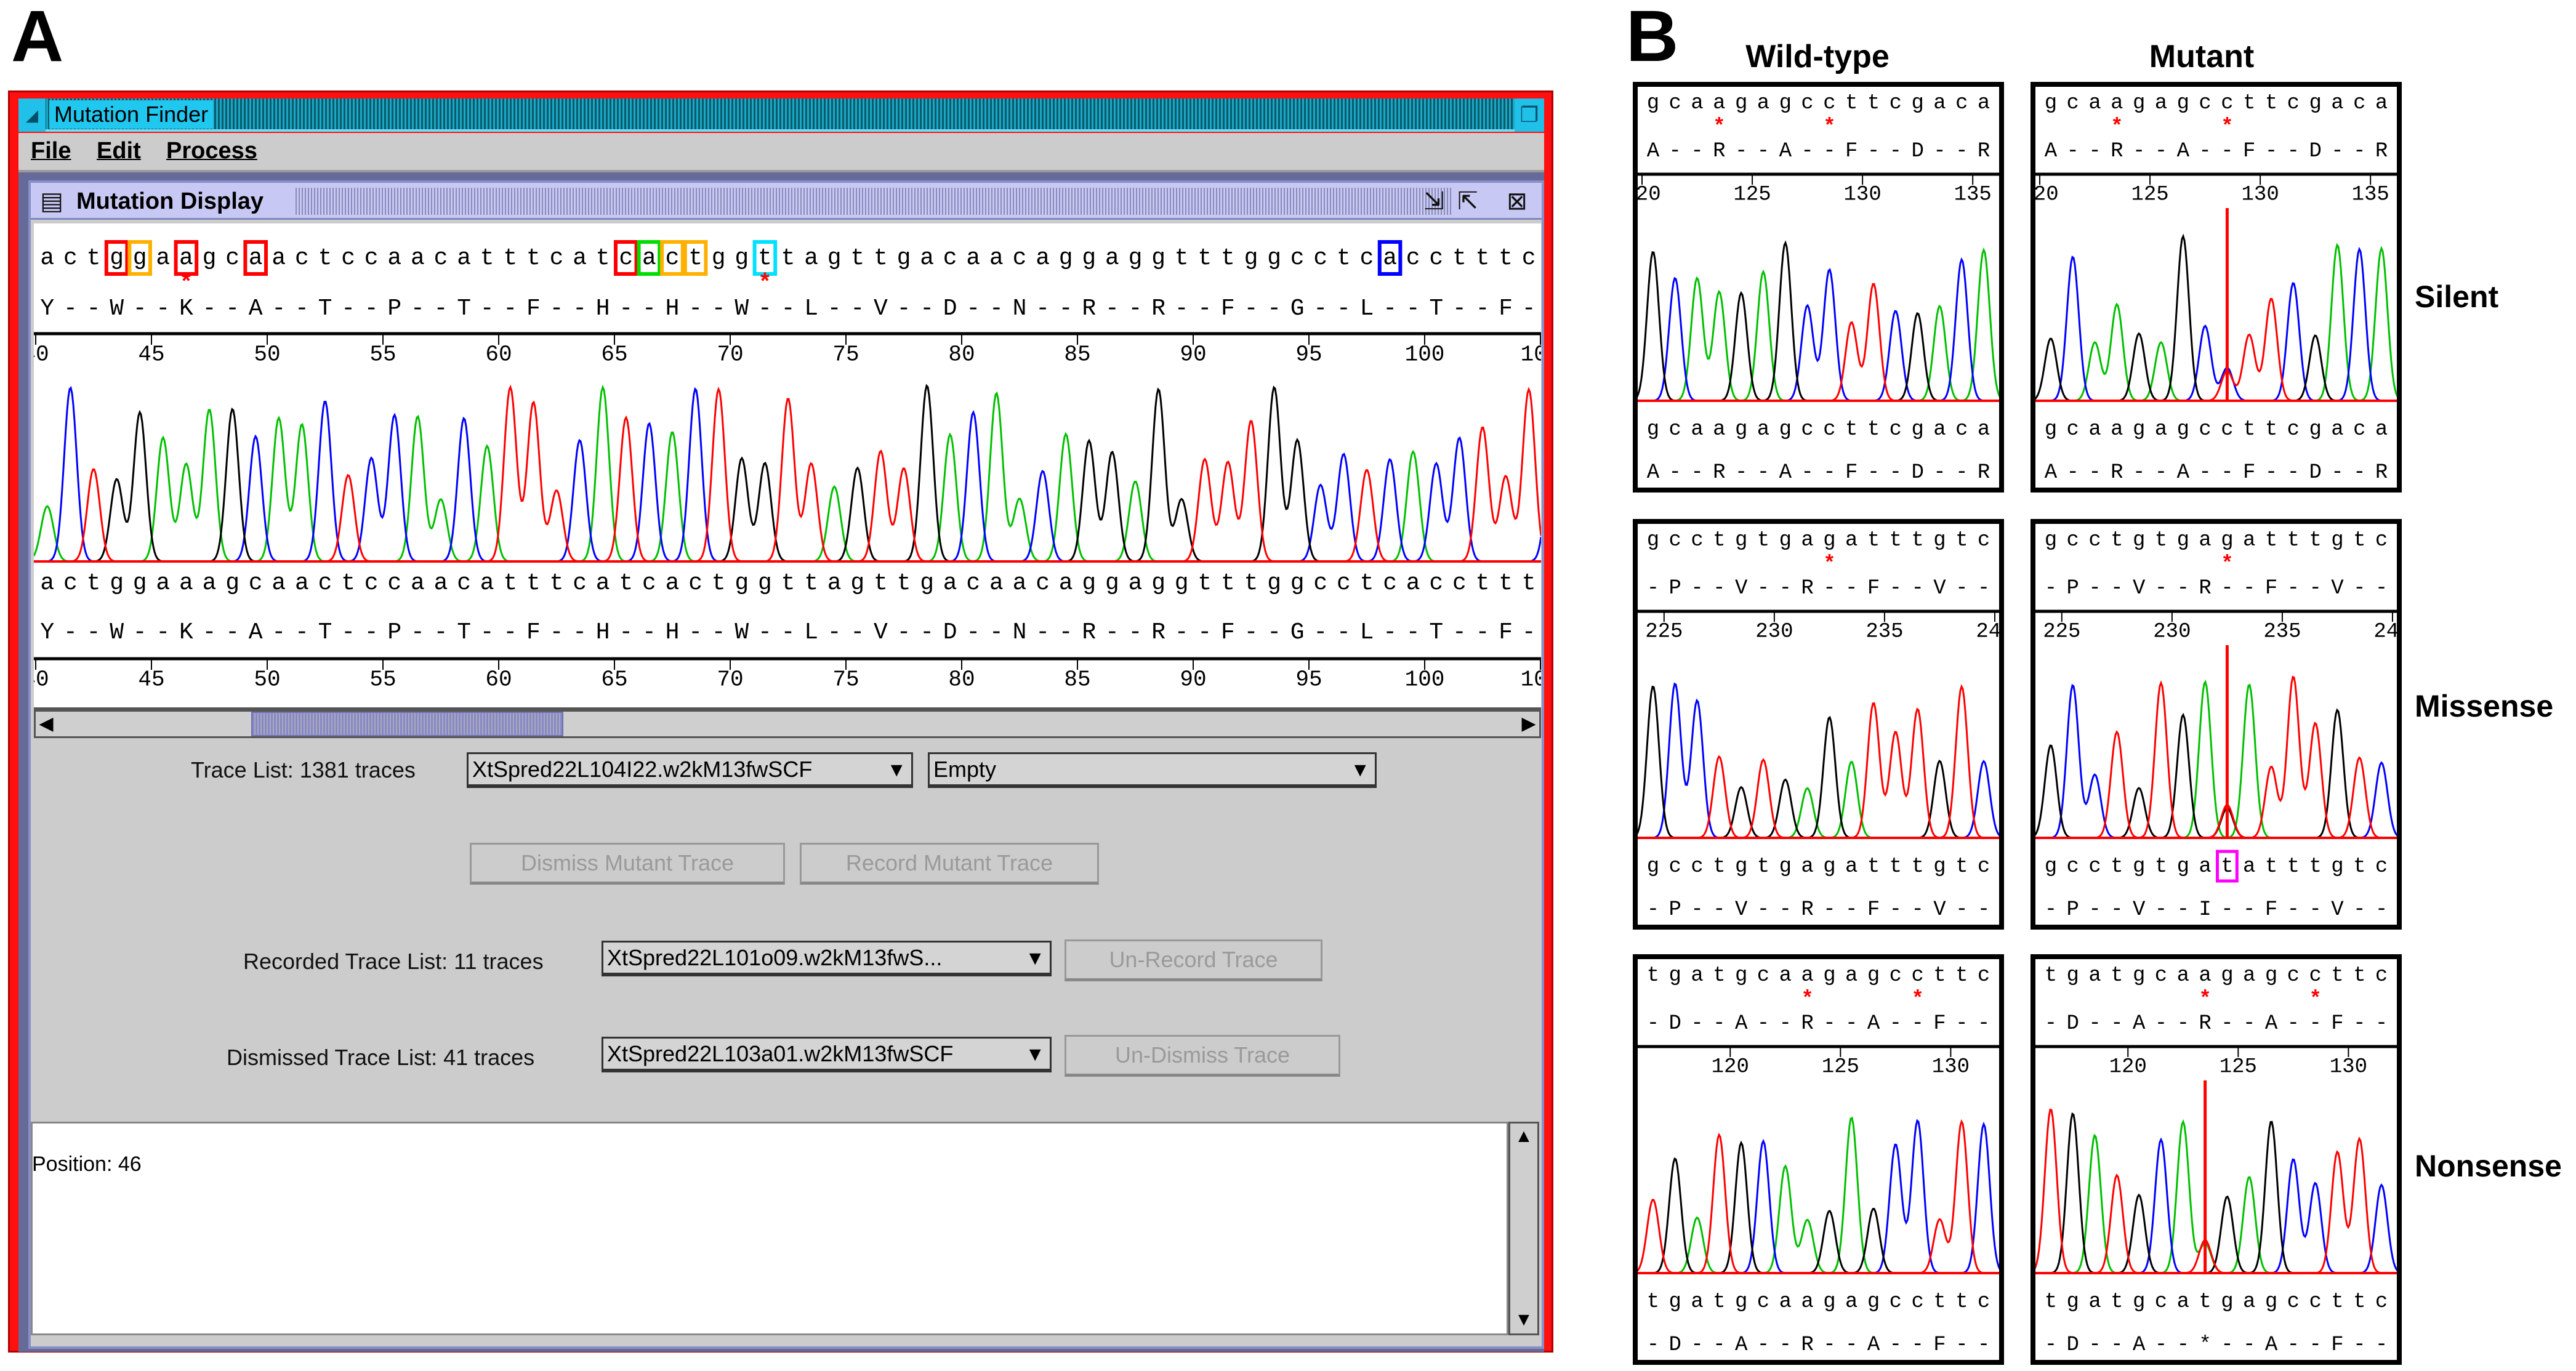  Describe the element at coordinates (769, 1228) in the screenshot. I see `status-text-area` at that location.